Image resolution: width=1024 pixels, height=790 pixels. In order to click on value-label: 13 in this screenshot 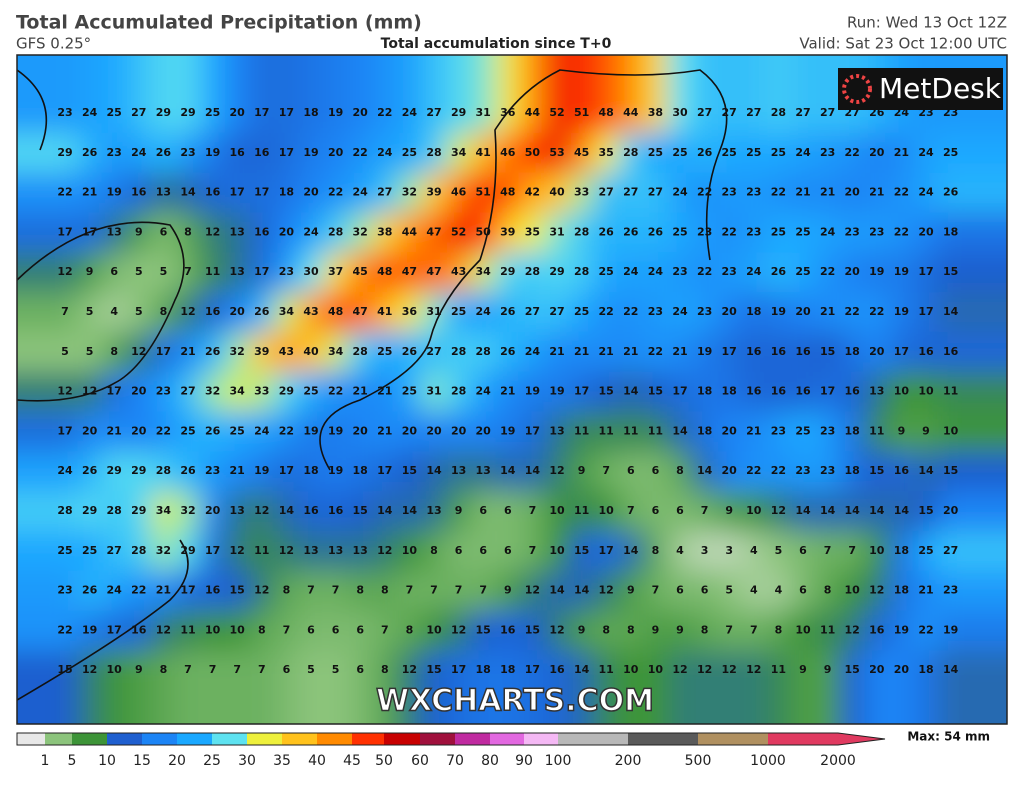, I will do `click(237, 271)`.